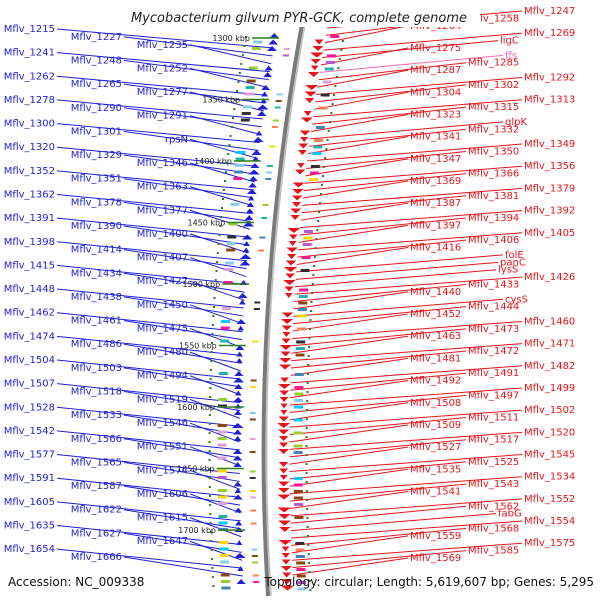 The height and width of the screenshot is (600, 600). Describe the element at coordinates (493, 285) in the screenshot. I see `gene-label-right: Mflv_1433` at that location.